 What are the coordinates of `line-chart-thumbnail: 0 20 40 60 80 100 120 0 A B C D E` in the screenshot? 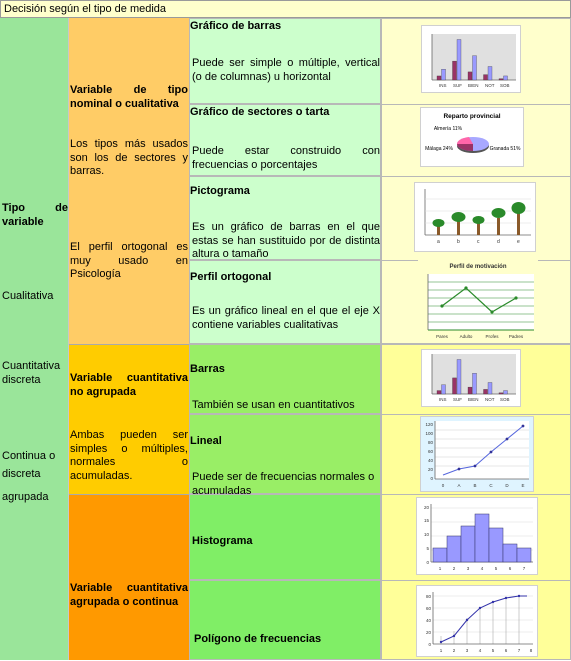 It's located at (477, 454).